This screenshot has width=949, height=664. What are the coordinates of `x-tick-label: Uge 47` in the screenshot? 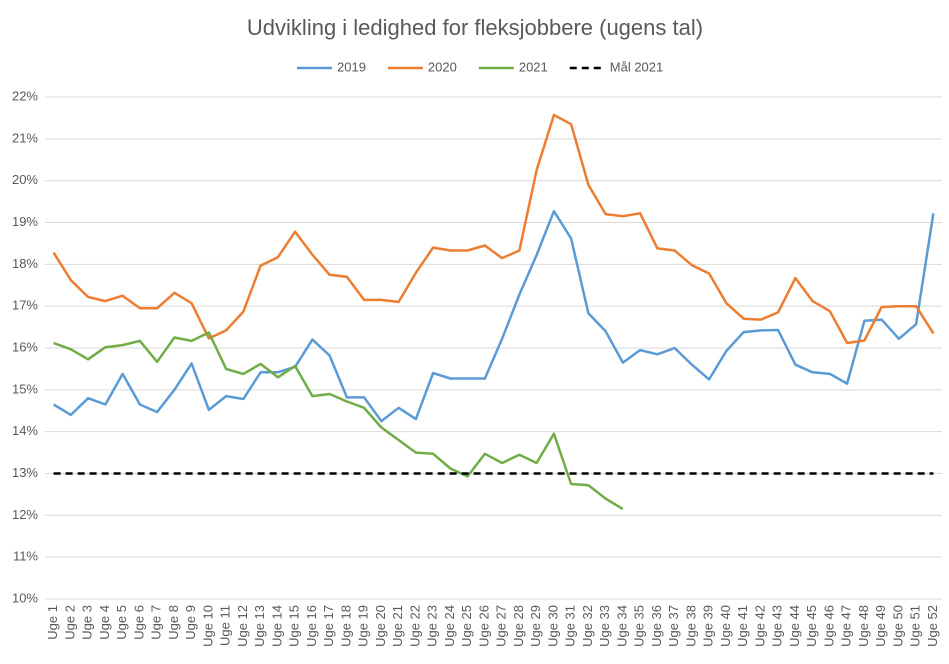 It's located at (846, 626).